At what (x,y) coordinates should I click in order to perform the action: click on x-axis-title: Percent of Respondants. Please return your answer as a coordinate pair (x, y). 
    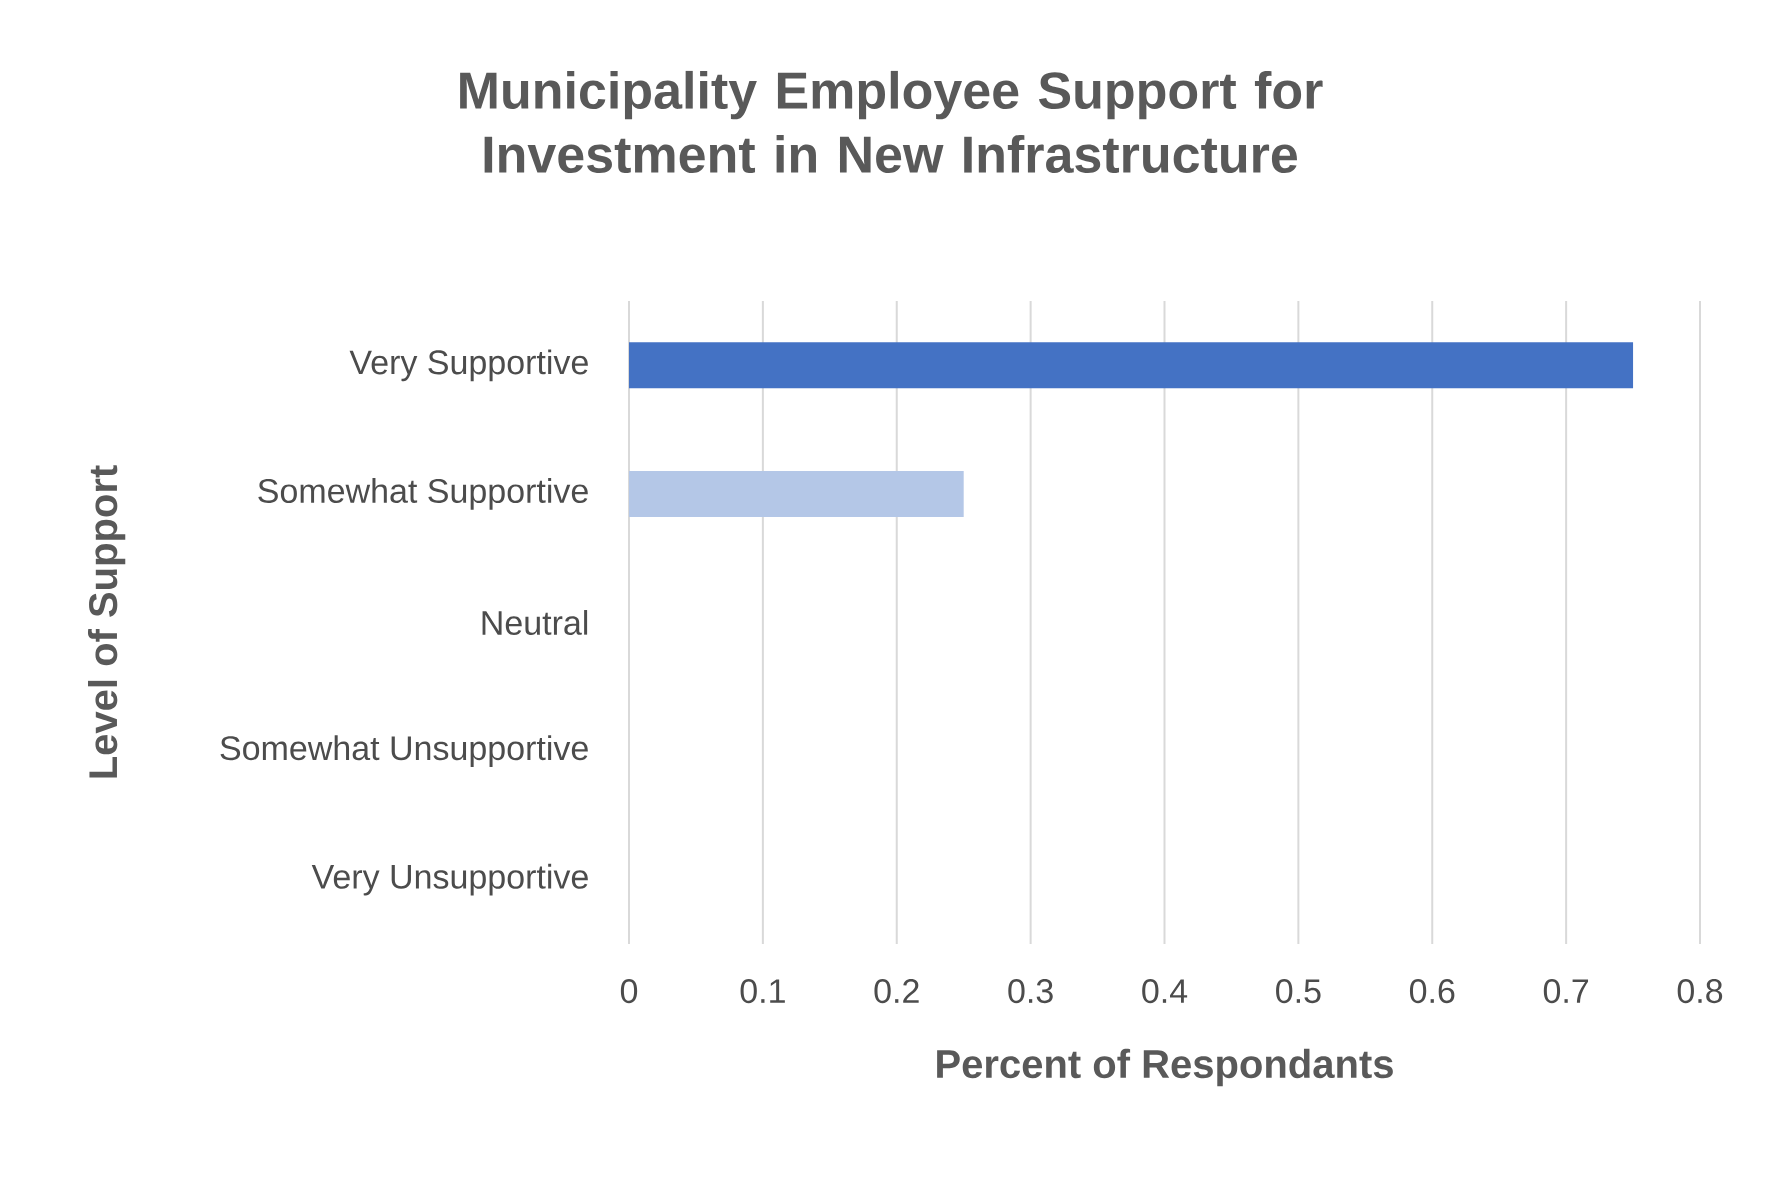
    Looking at the image, I should click on (1165, 1067).